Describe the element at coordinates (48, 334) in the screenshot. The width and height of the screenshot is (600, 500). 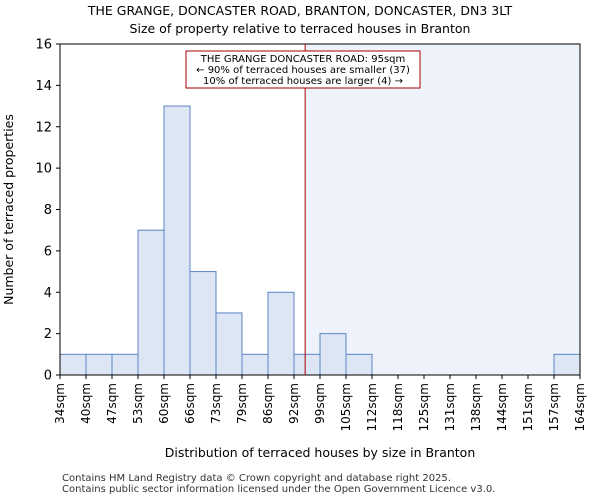
I see `y-tick-label: 2` at that location.